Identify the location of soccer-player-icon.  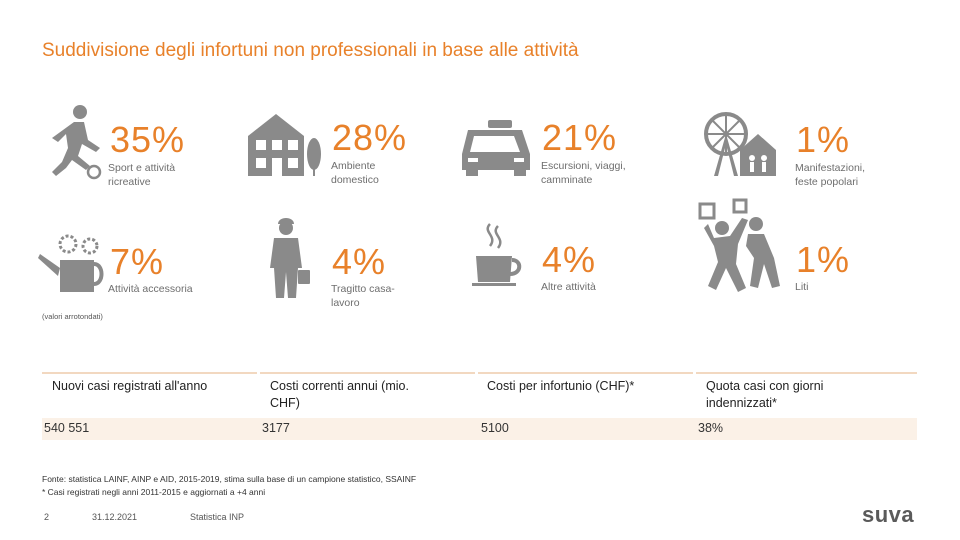
(74, 142).